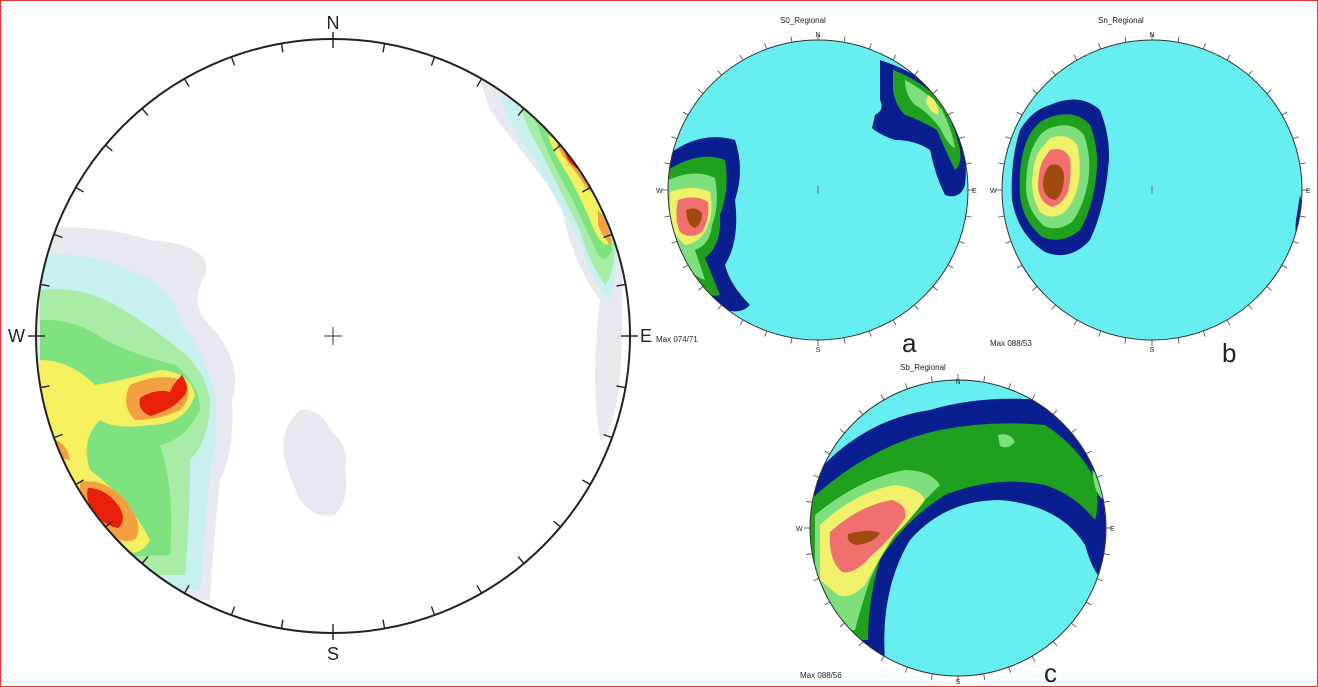  What do you see at coordinates (578, 190) in the screenshot?
I see `main-contour-yellow-east` at bounding box center [578, 190].